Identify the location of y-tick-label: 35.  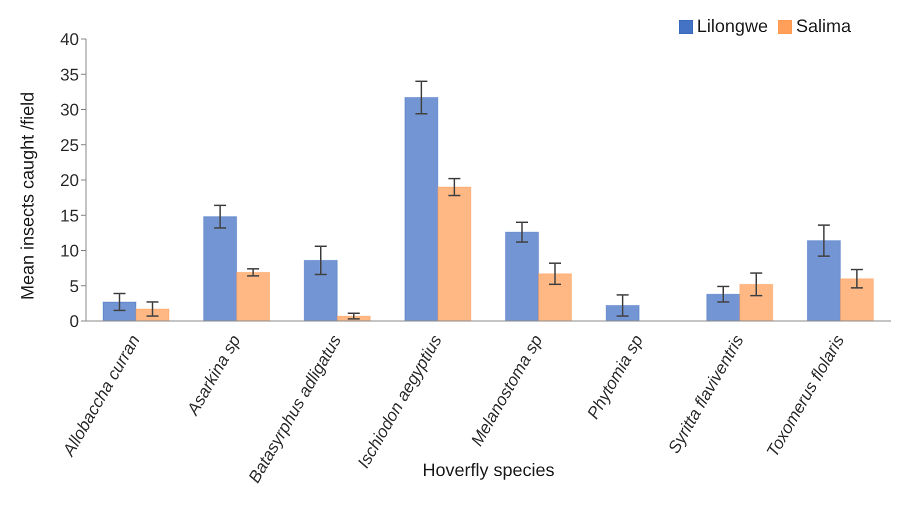
(69, 74).